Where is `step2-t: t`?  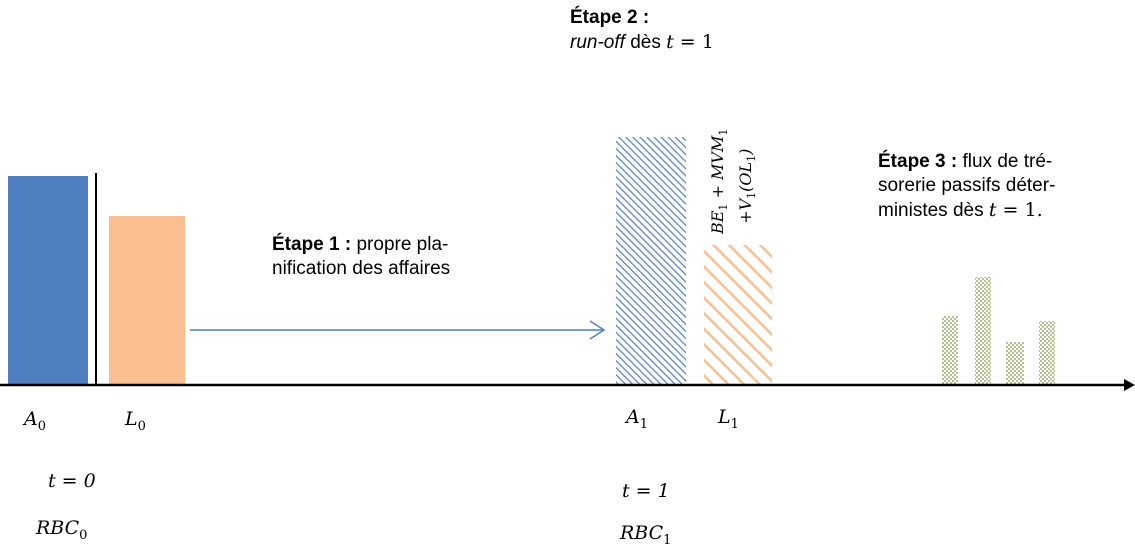 step2-t: t is located at coordinates (670, 42).